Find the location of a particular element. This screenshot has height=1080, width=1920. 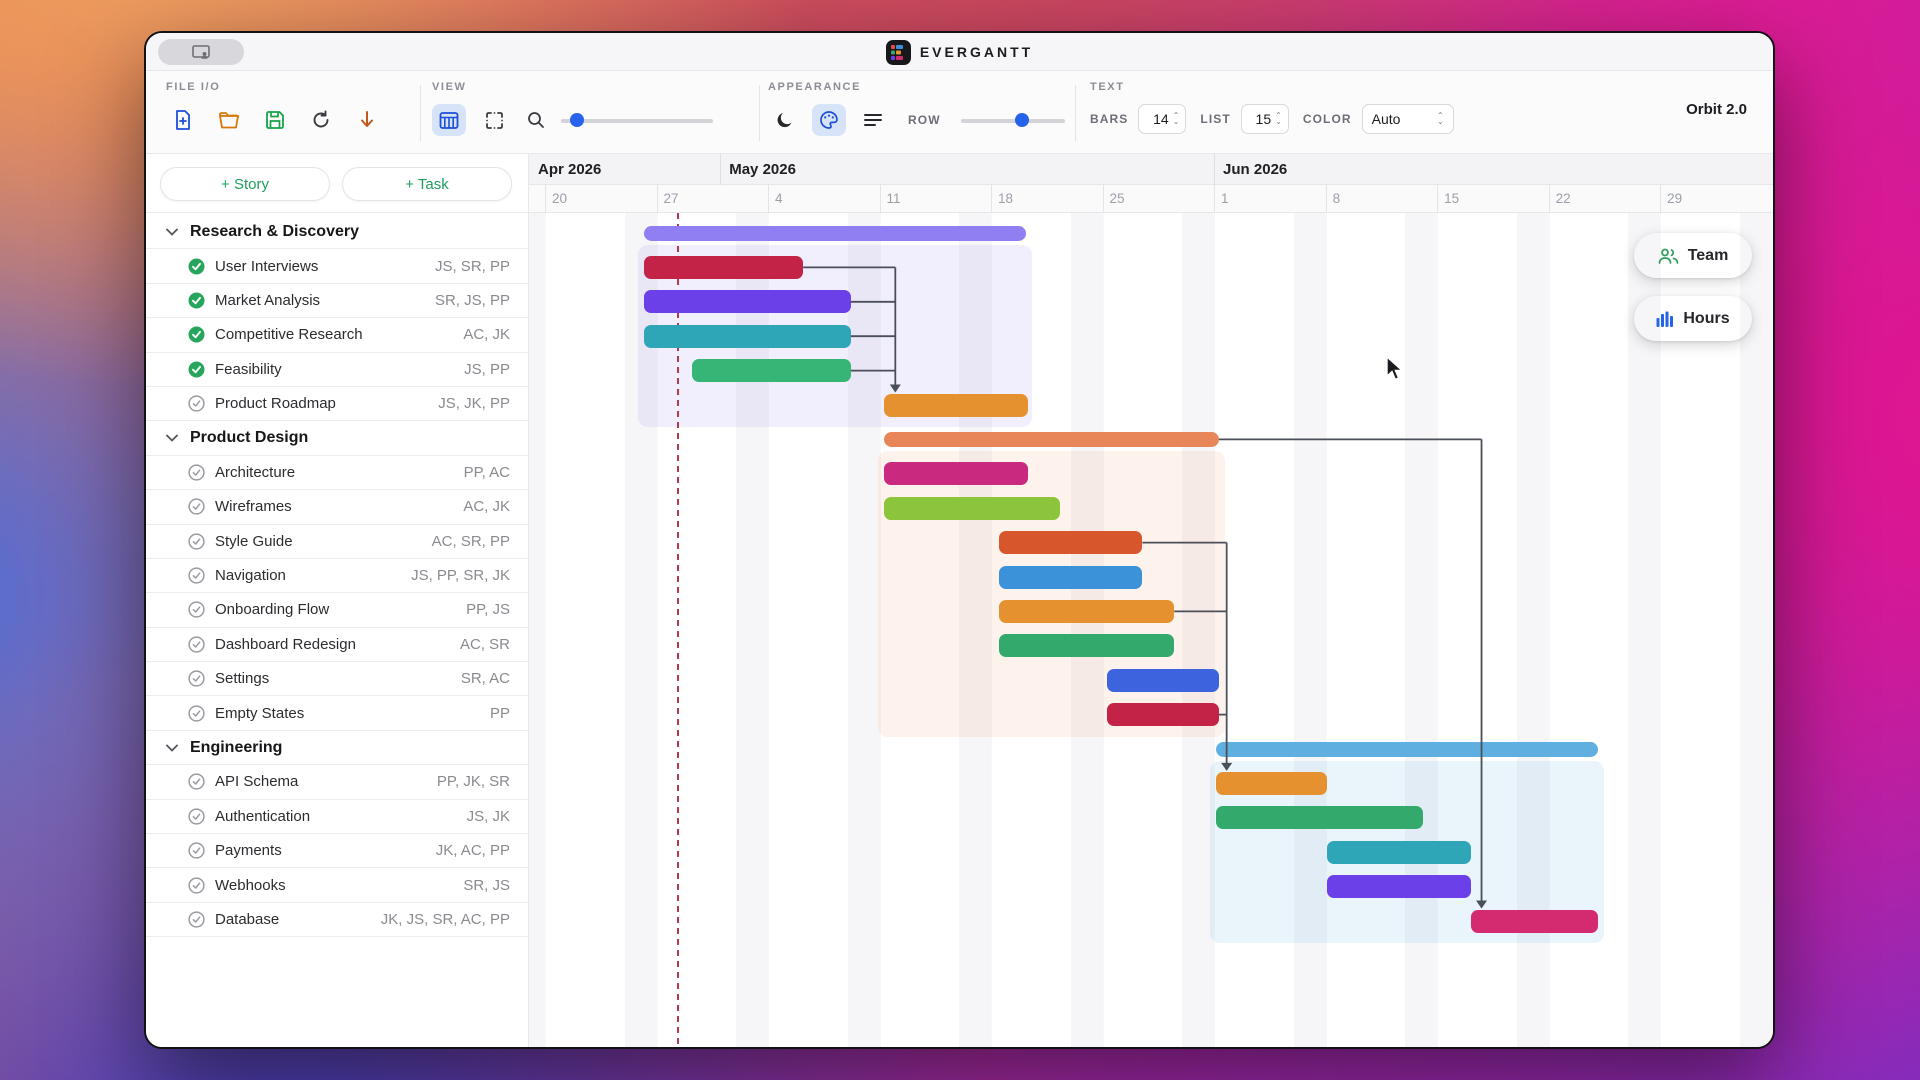

task-row-style-guide: Style Guide AC, SR, PP is located at coordinates (337, 542).